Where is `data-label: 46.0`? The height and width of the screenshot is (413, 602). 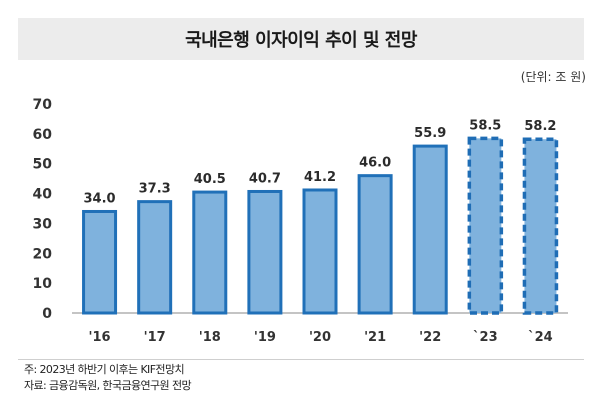 data-label: 46.0 is located at coordinates (375, 163).